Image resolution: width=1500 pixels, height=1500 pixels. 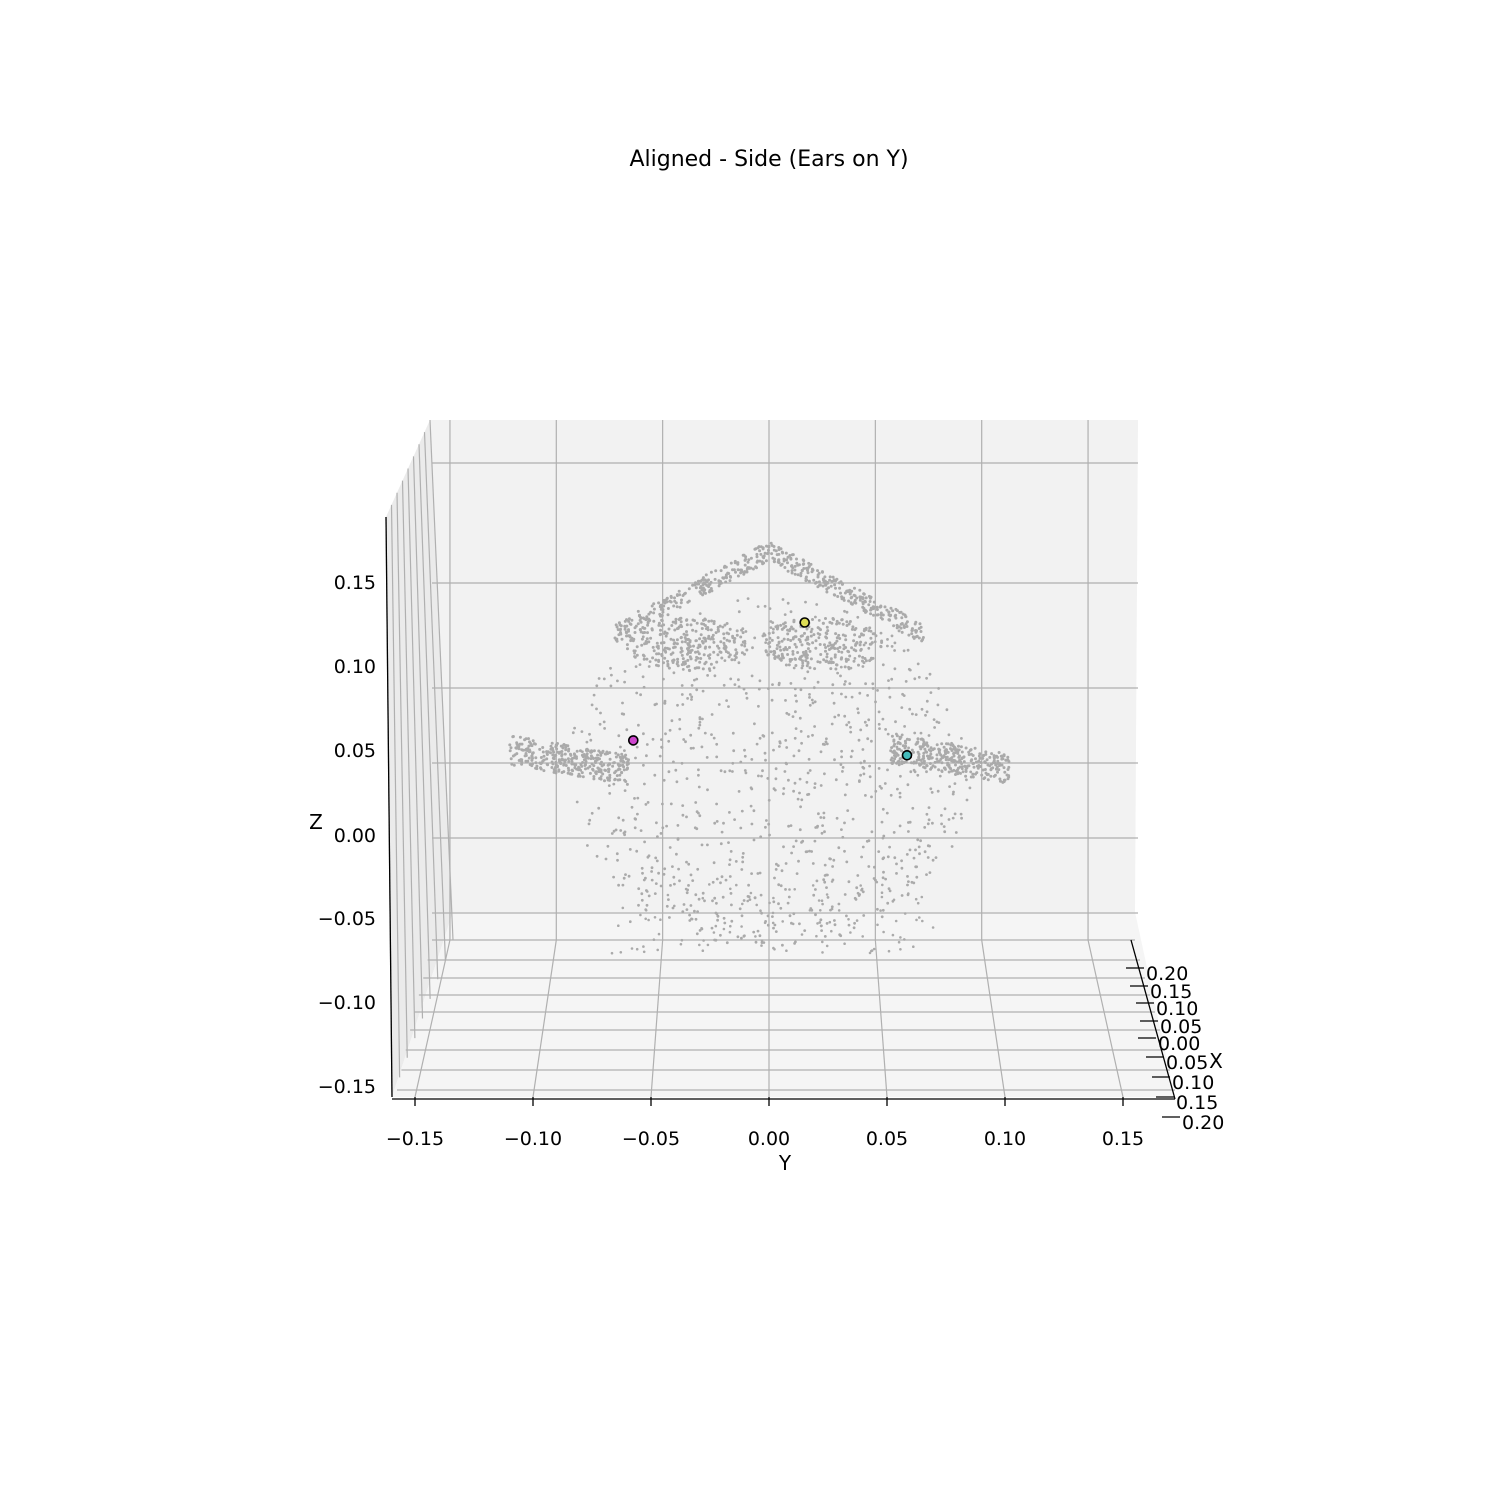 What do you see at coordinates (355, 667) in the screenshot?
I see `z-tick-label: 0.10` at bounding box center [355, 667].